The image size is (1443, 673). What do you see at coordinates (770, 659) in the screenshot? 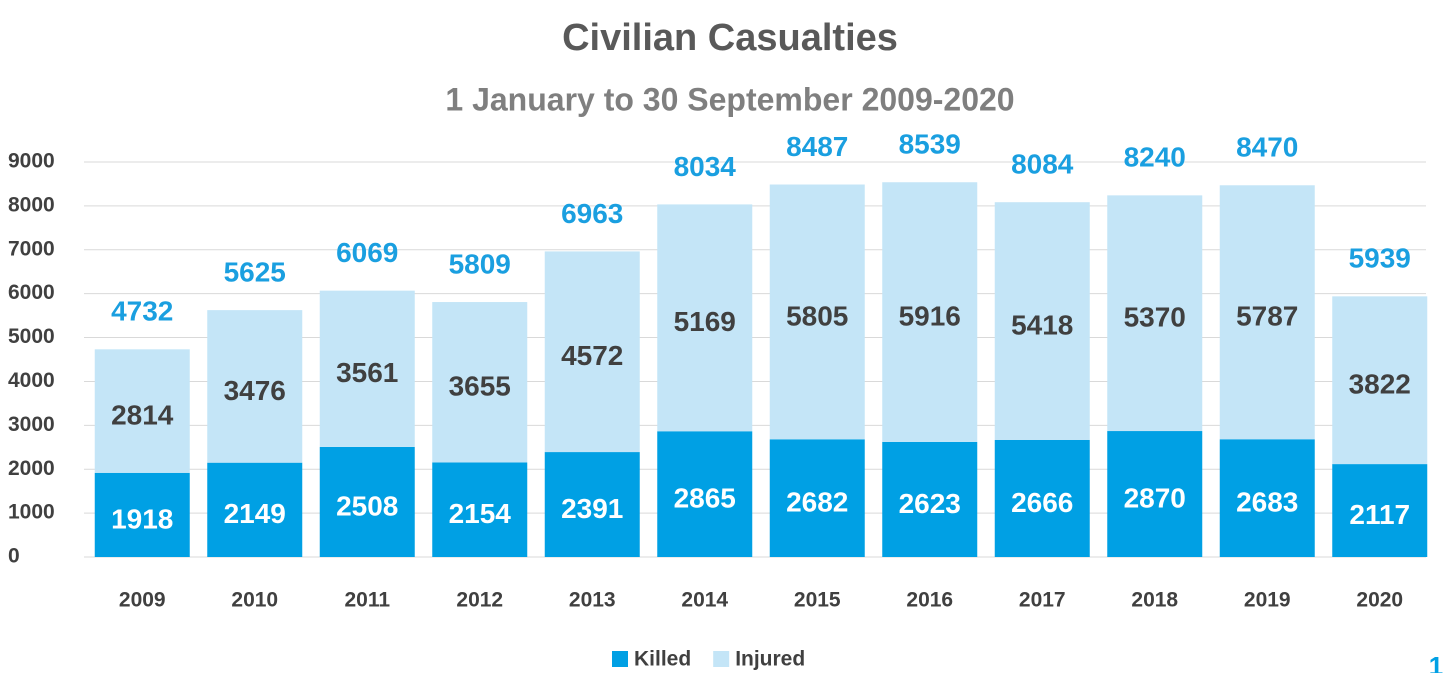
I see `legend-label: Injured` at bounding box center [770, 659].